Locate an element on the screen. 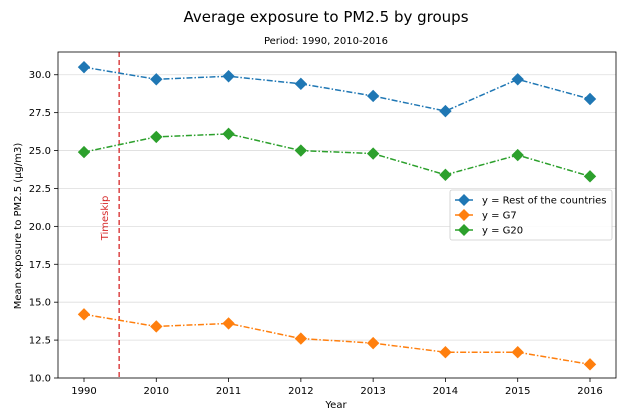 The width and height of the screenshot is (640, 413). x-tick-label: 1990 is located at coordinates (83, 391).